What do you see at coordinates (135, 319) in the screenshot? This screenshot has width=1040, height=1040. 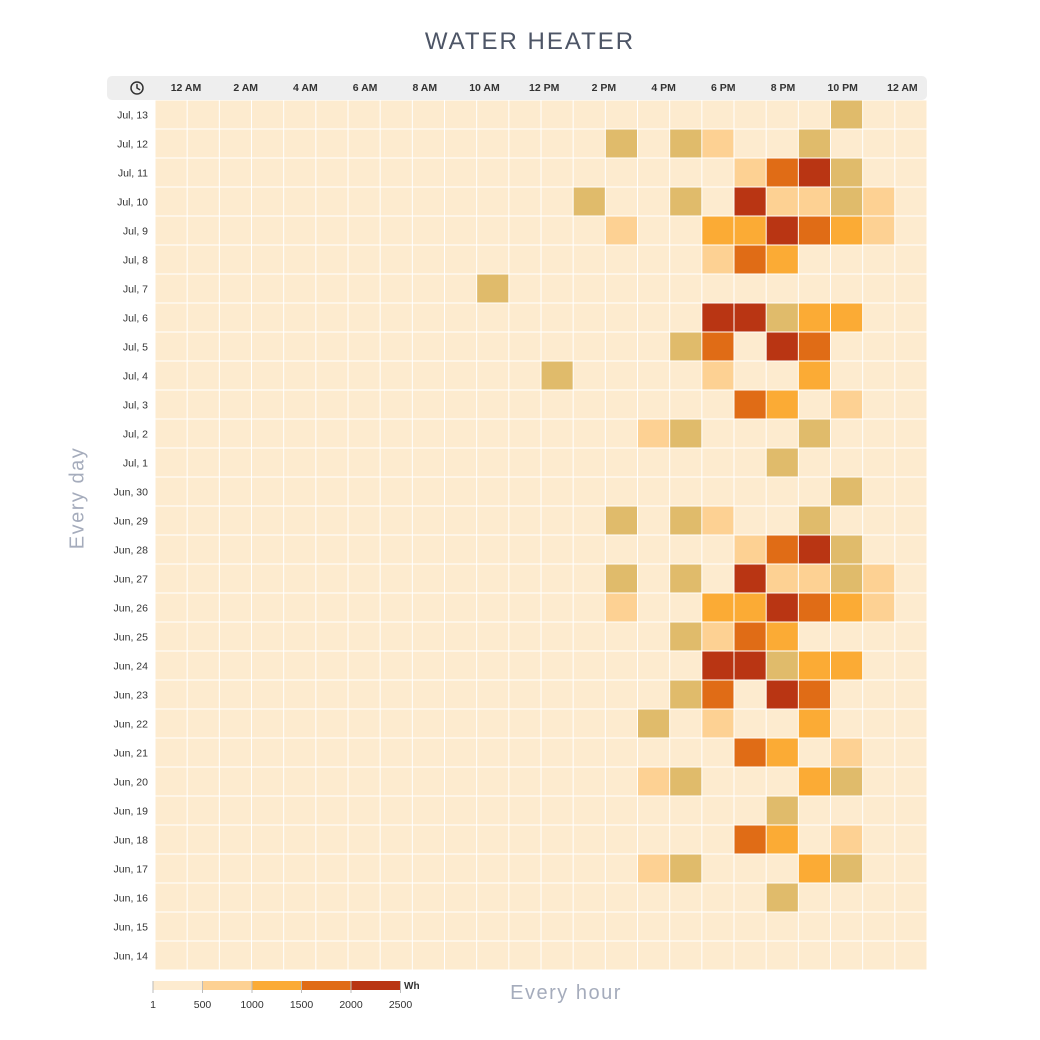 I see `y-tick-label: Jul, 6` at bounding box center [135, 319].